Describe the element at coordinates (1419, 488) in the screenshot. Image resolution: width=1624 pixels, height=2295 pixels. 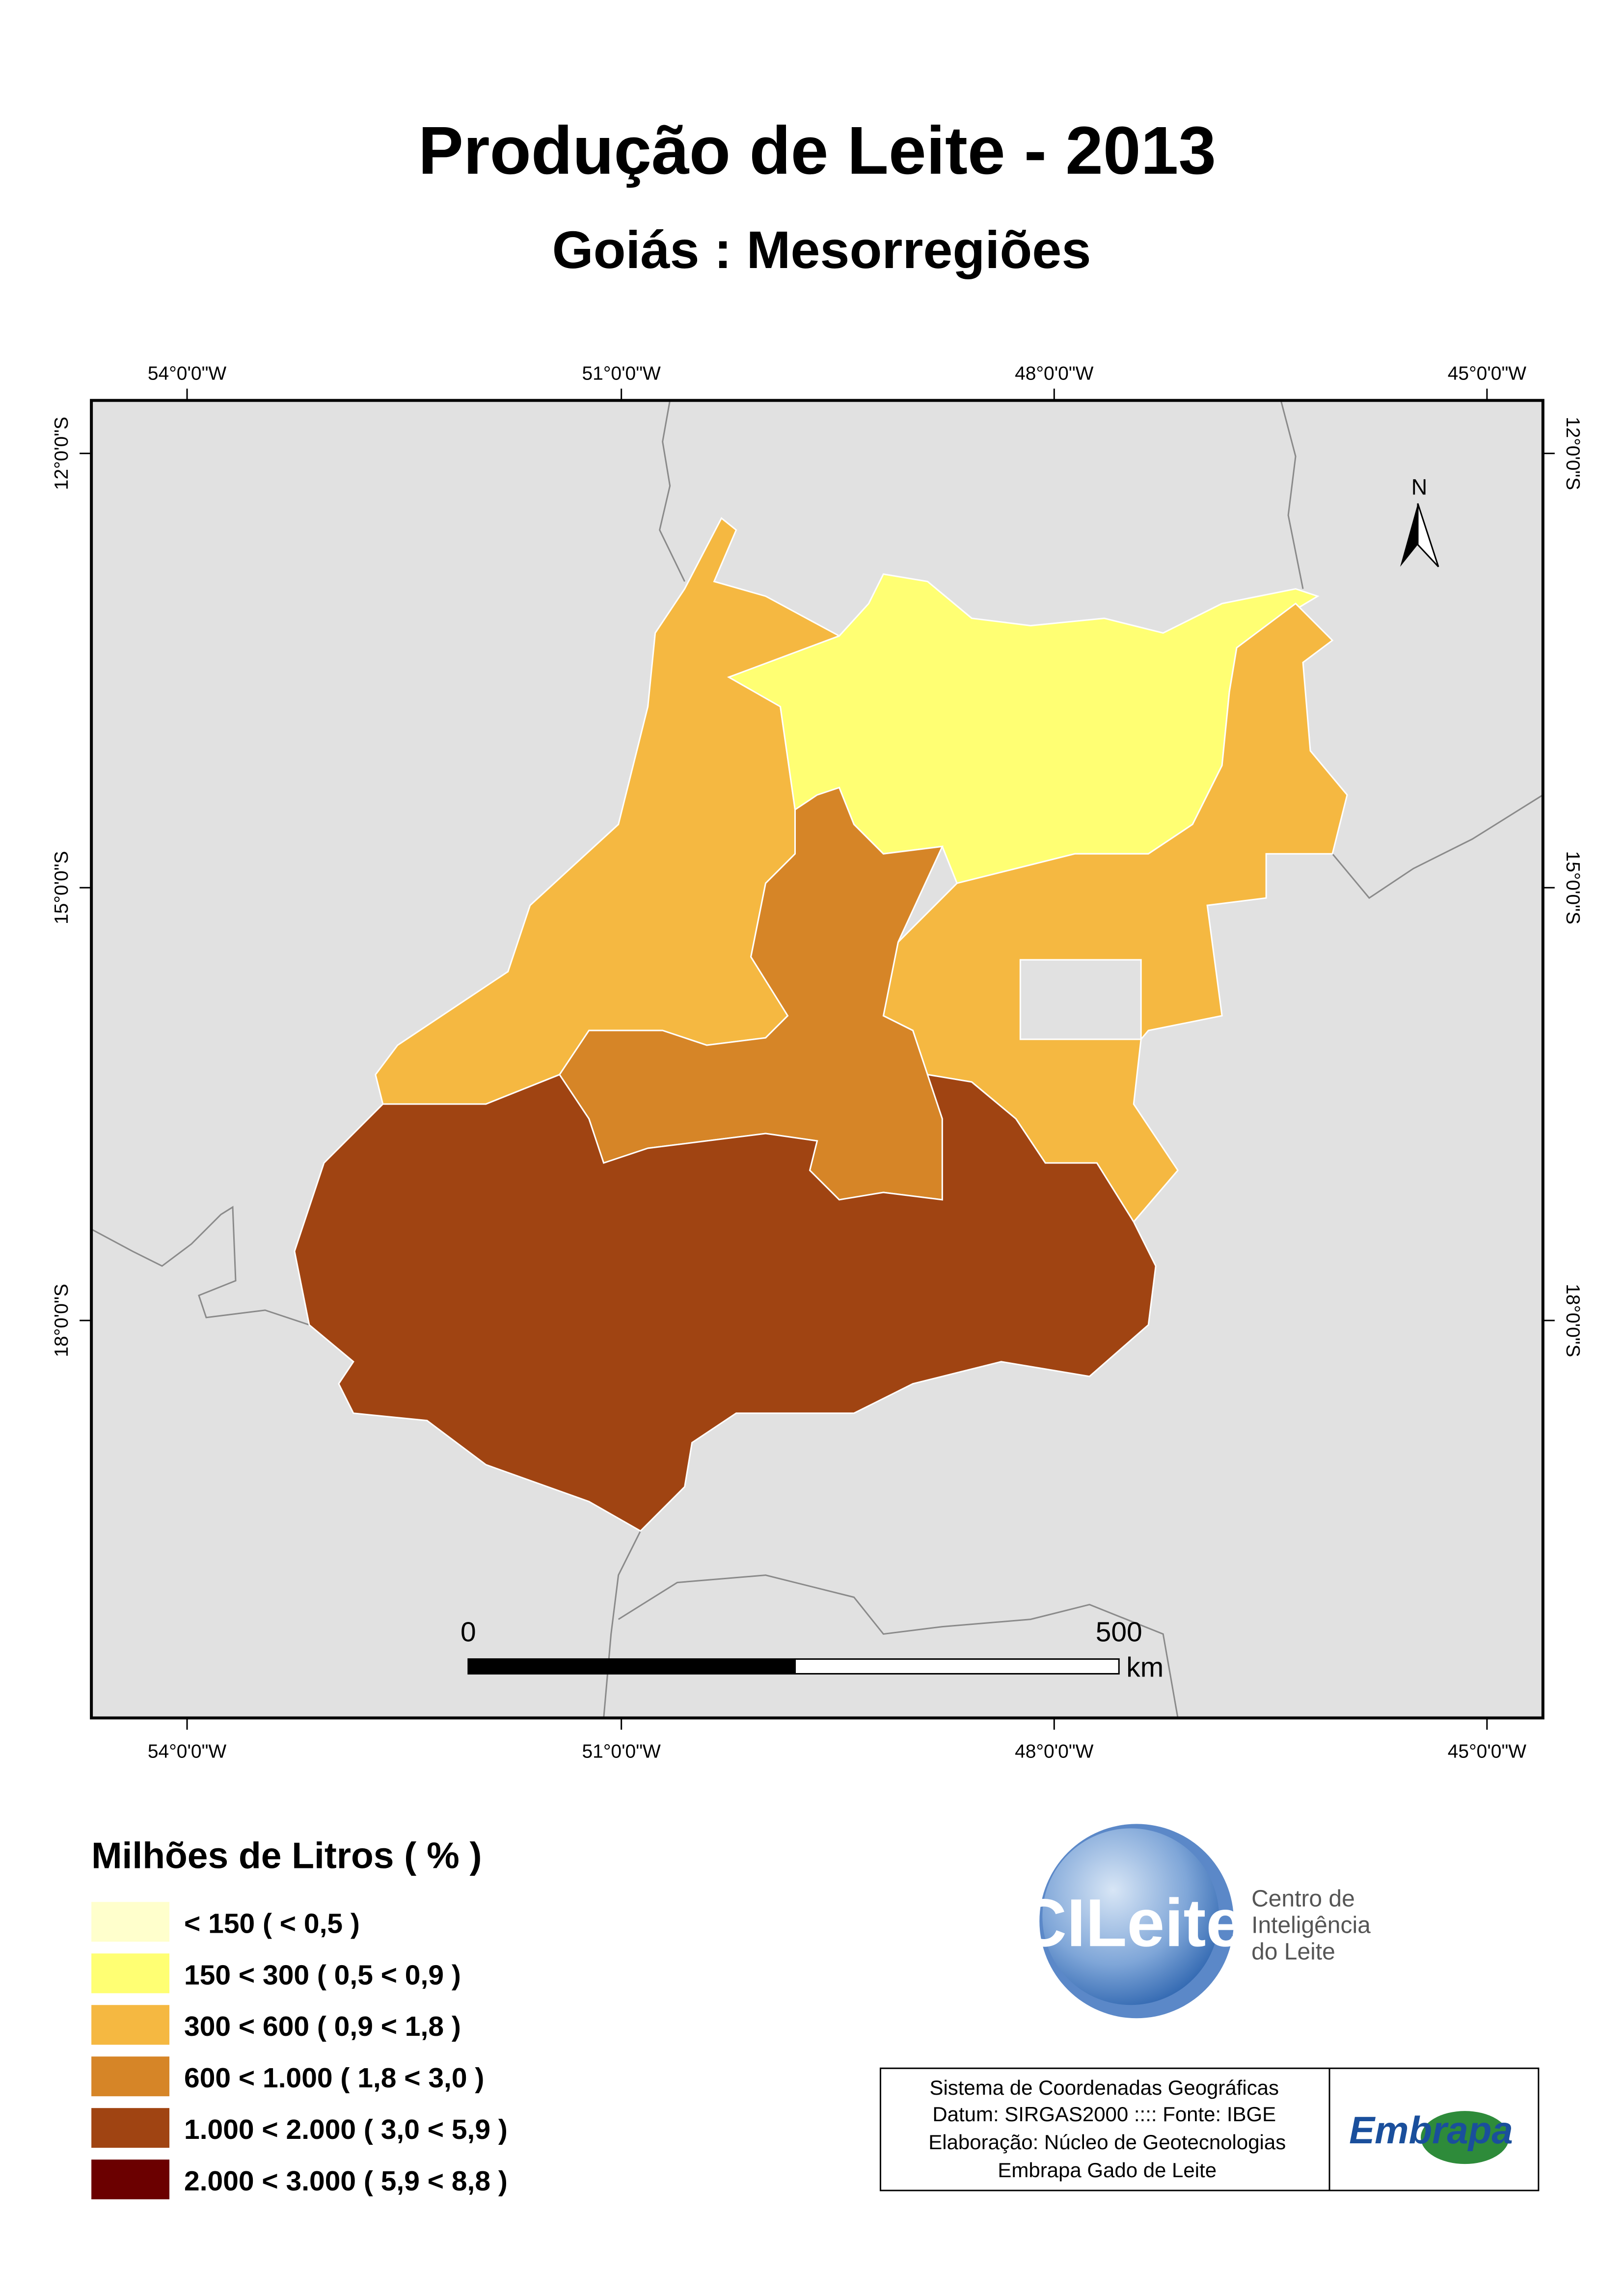
I see `north-label: N` at that location.